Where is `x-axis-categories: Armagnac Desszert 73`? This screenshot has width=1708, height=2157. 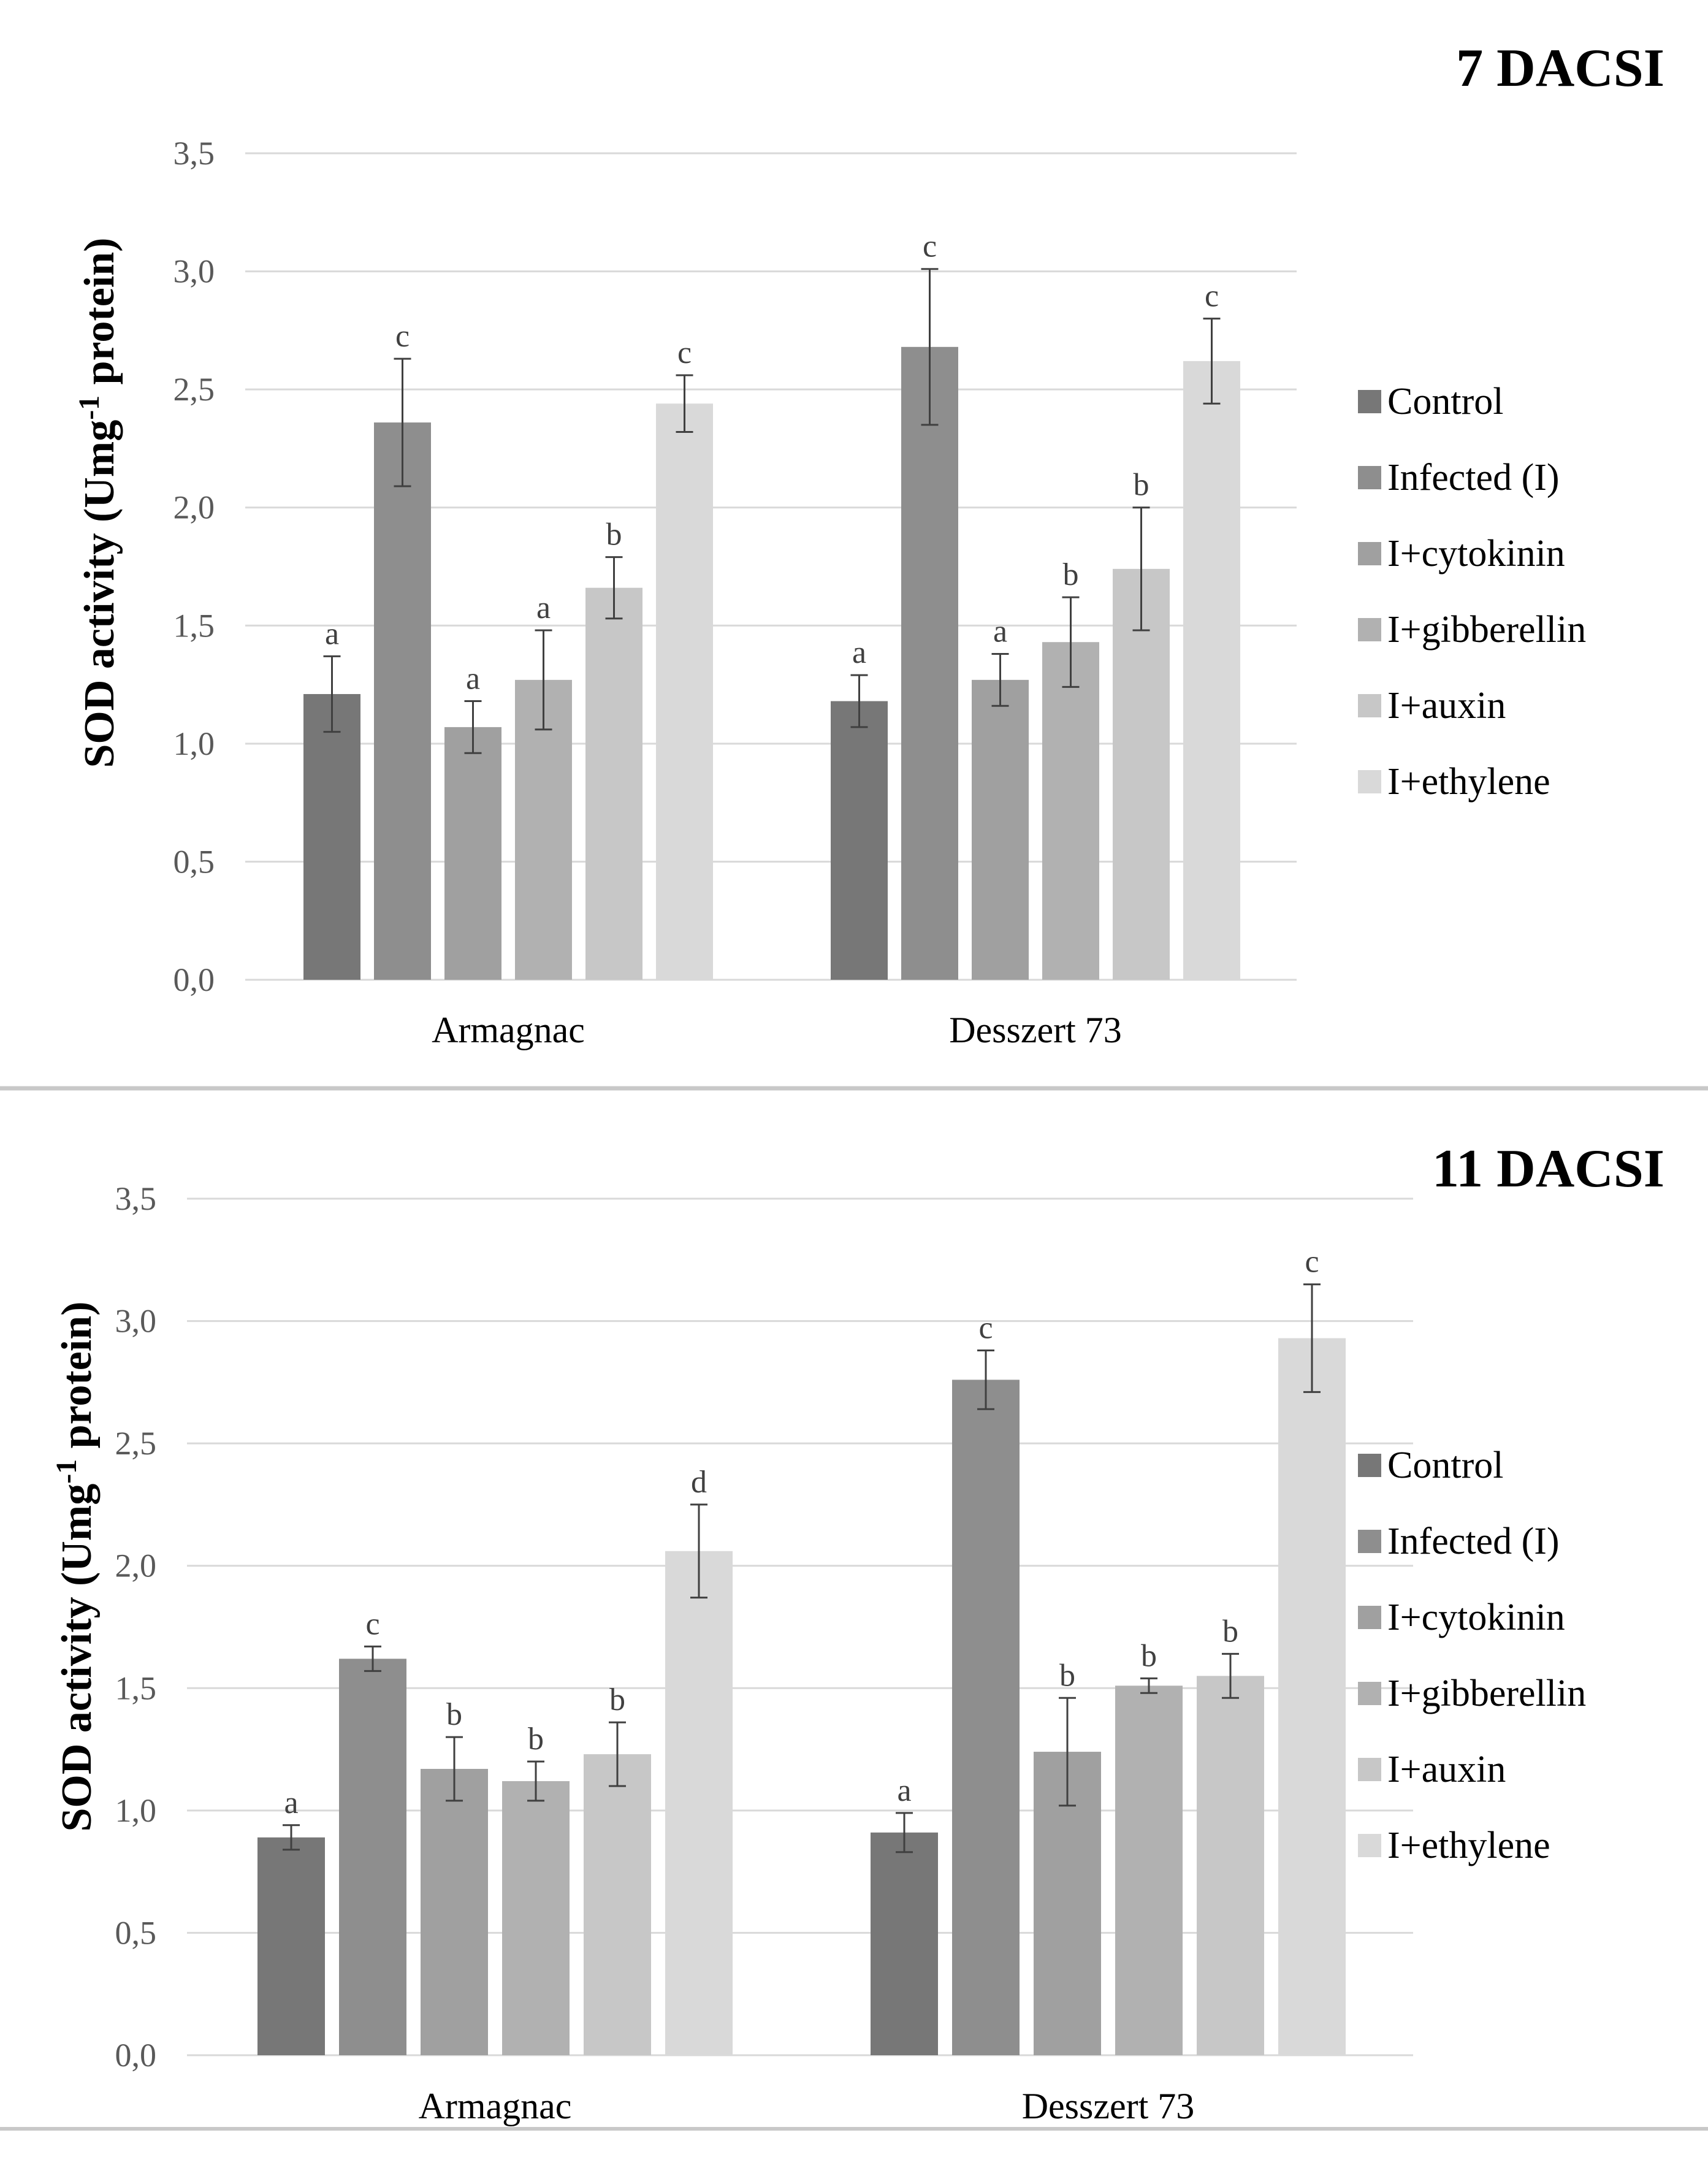 x-axis-categories: Armagnac Desszert 73 is located at coordinates (777, 1030).